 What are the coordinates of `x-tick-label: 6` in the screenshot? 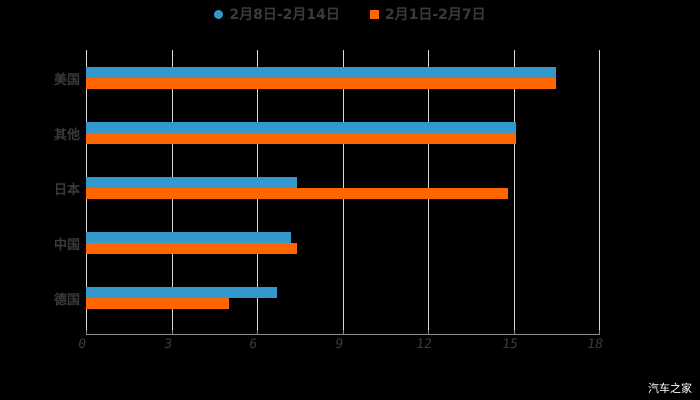 It's located at (253, 344).